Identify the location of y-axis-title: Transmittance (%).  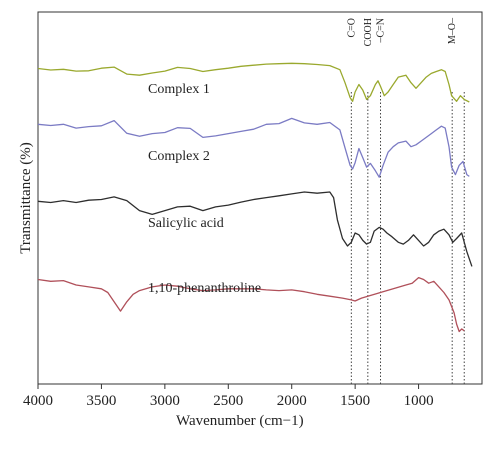
(26, 198).